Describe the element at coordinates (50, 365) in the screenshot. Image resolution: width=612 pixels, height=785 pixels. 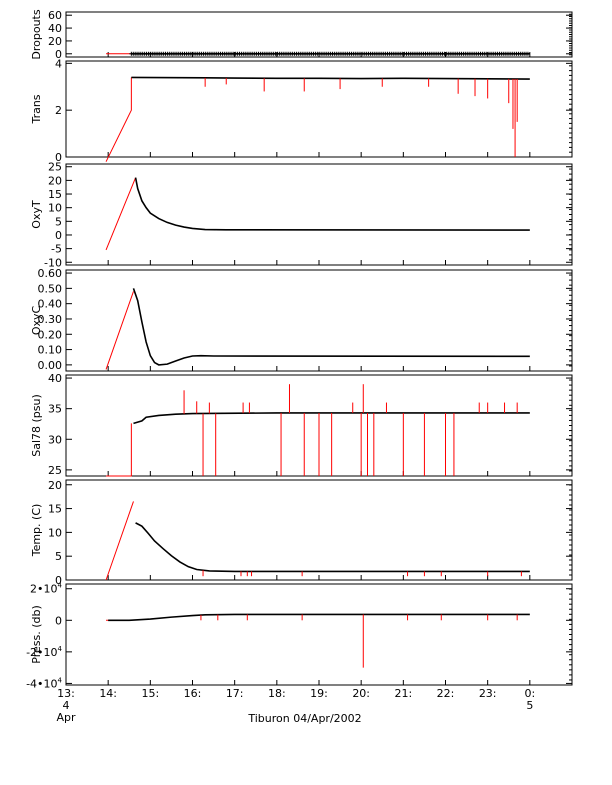
I see `y-tick-label: 0.00` at that location.